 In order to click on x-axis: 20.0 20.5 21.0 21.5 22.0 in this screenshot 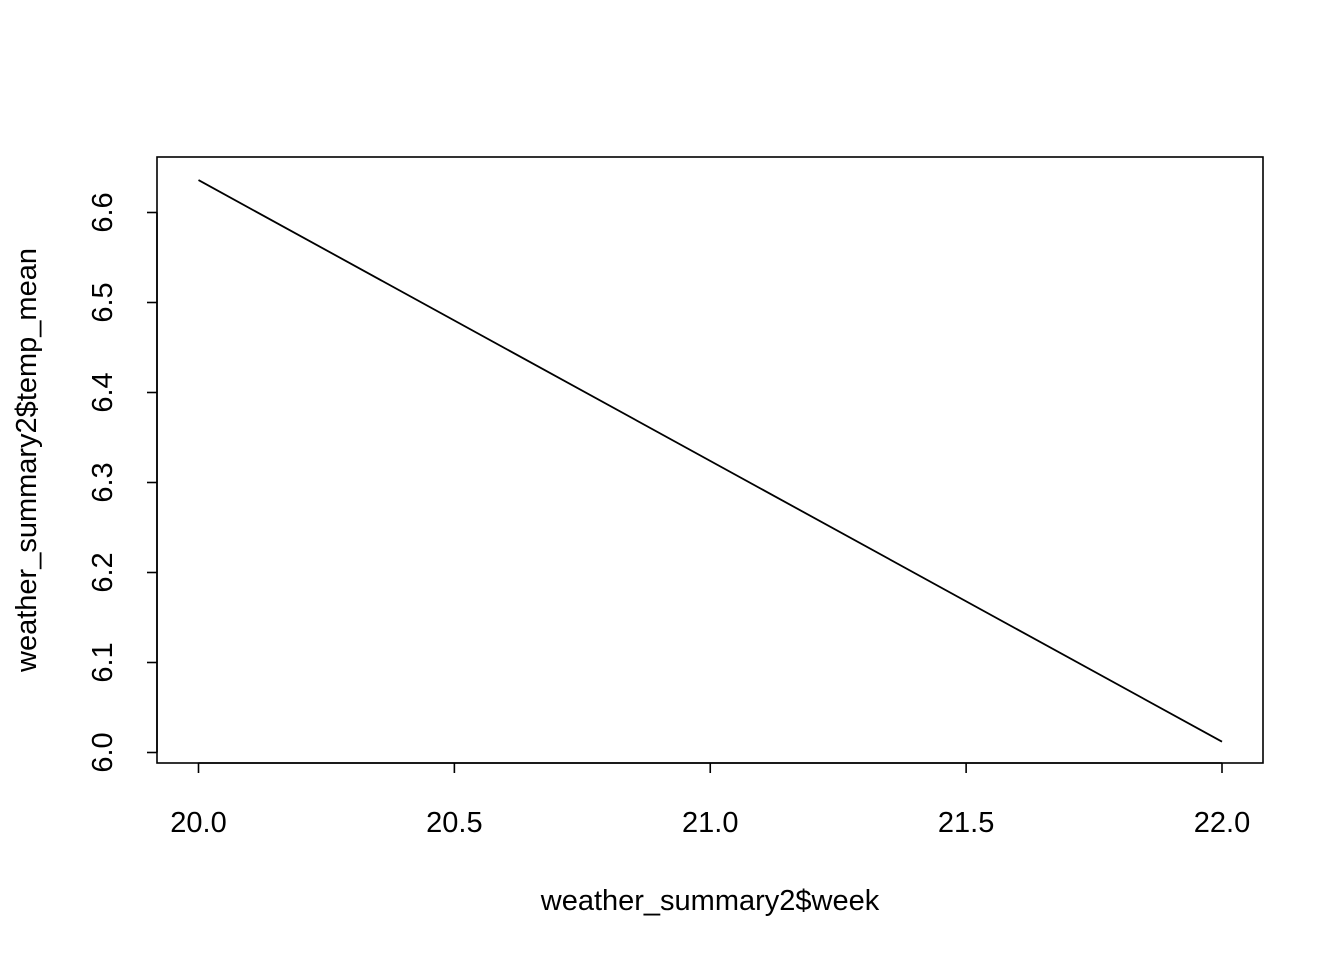, I will do `click(710, 800)`.